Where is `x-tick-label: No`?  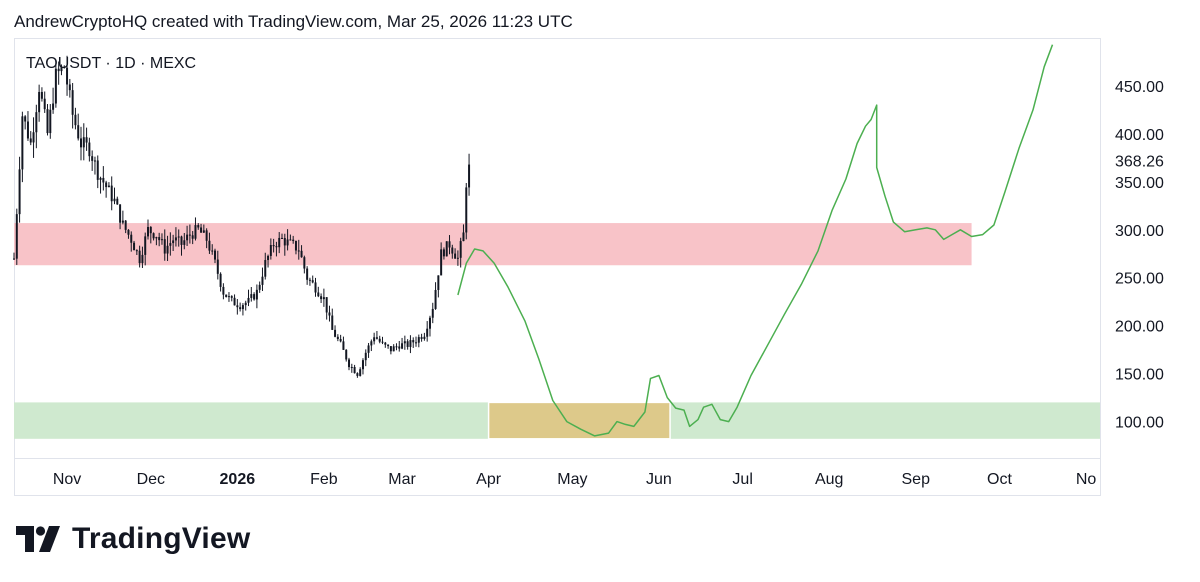
x-tick-label: No is located at coordinates (1086, 479).